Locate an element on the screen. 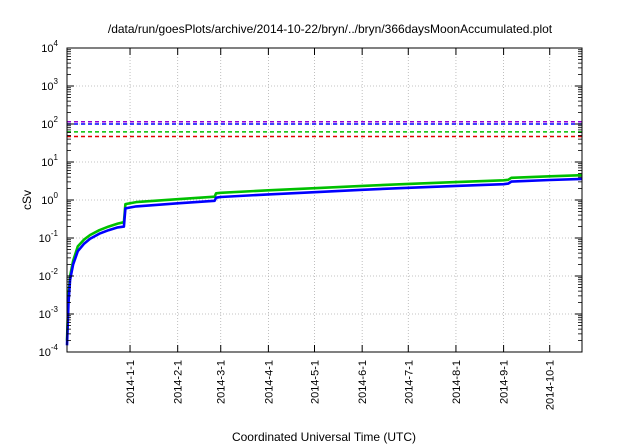  x-tick-label: 2014-5-1 is located at coordinates (316, 382).